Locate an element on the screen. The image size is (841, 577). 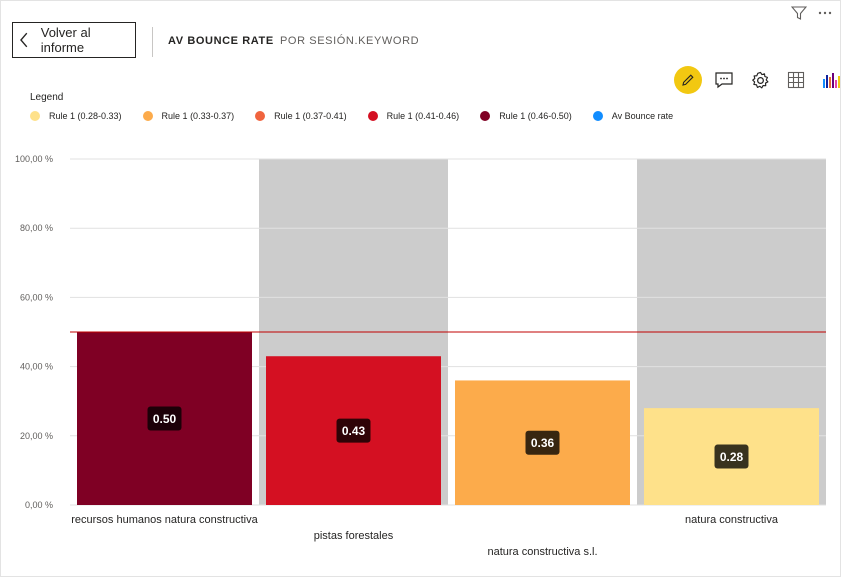
visual-header-icons is located at coordinates (812, 13).